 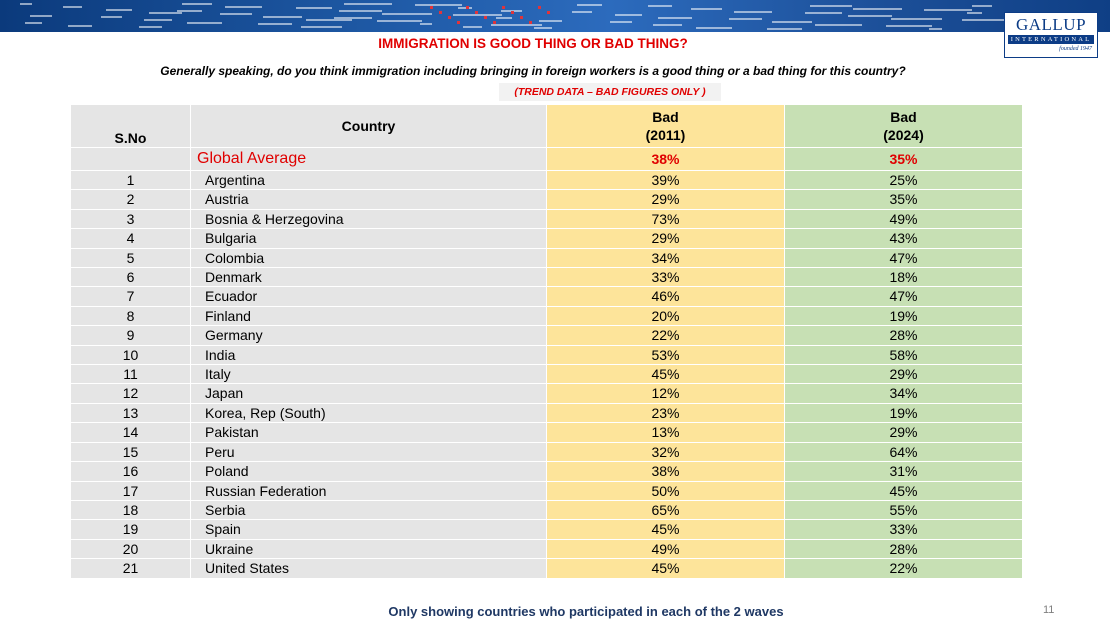 What do you see at coordinates (665, 490) in the screenshot?
I see `row-bad-2011: 50%` at bounding box center [665, 490].